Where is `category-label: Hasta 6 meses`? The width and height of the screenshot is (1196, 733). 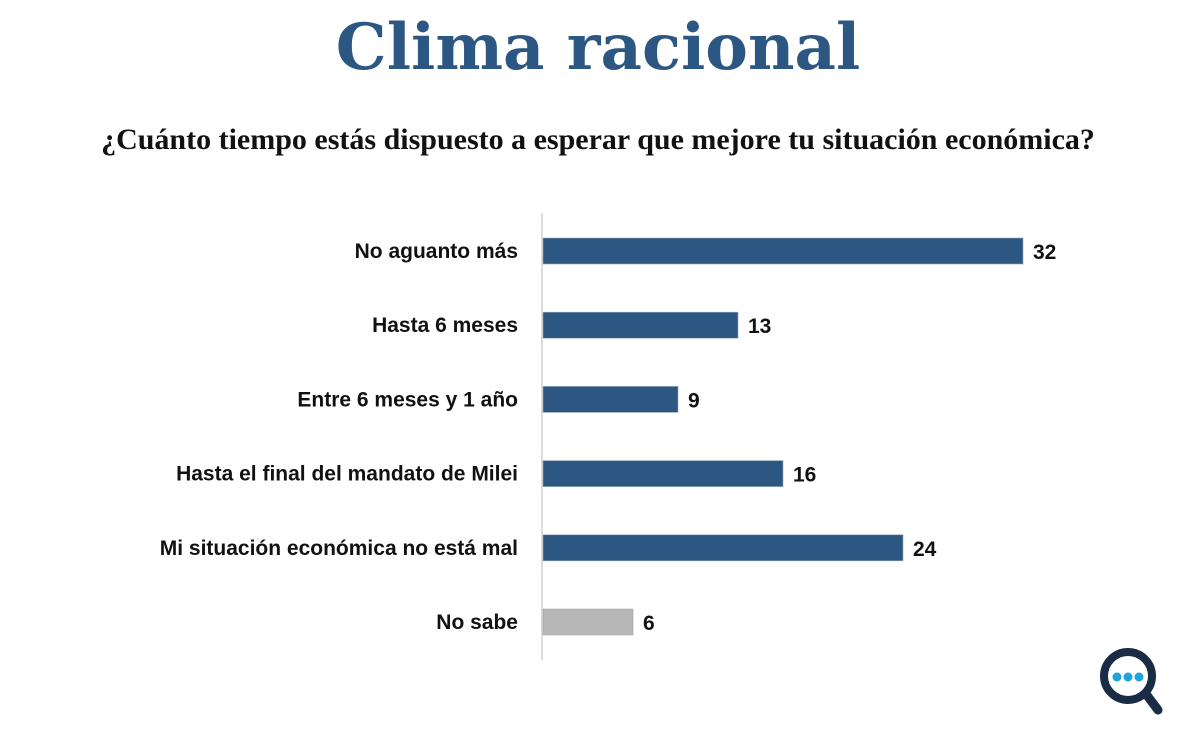
category-label: Hasta 6 meses is located at coordinates (445, 325).